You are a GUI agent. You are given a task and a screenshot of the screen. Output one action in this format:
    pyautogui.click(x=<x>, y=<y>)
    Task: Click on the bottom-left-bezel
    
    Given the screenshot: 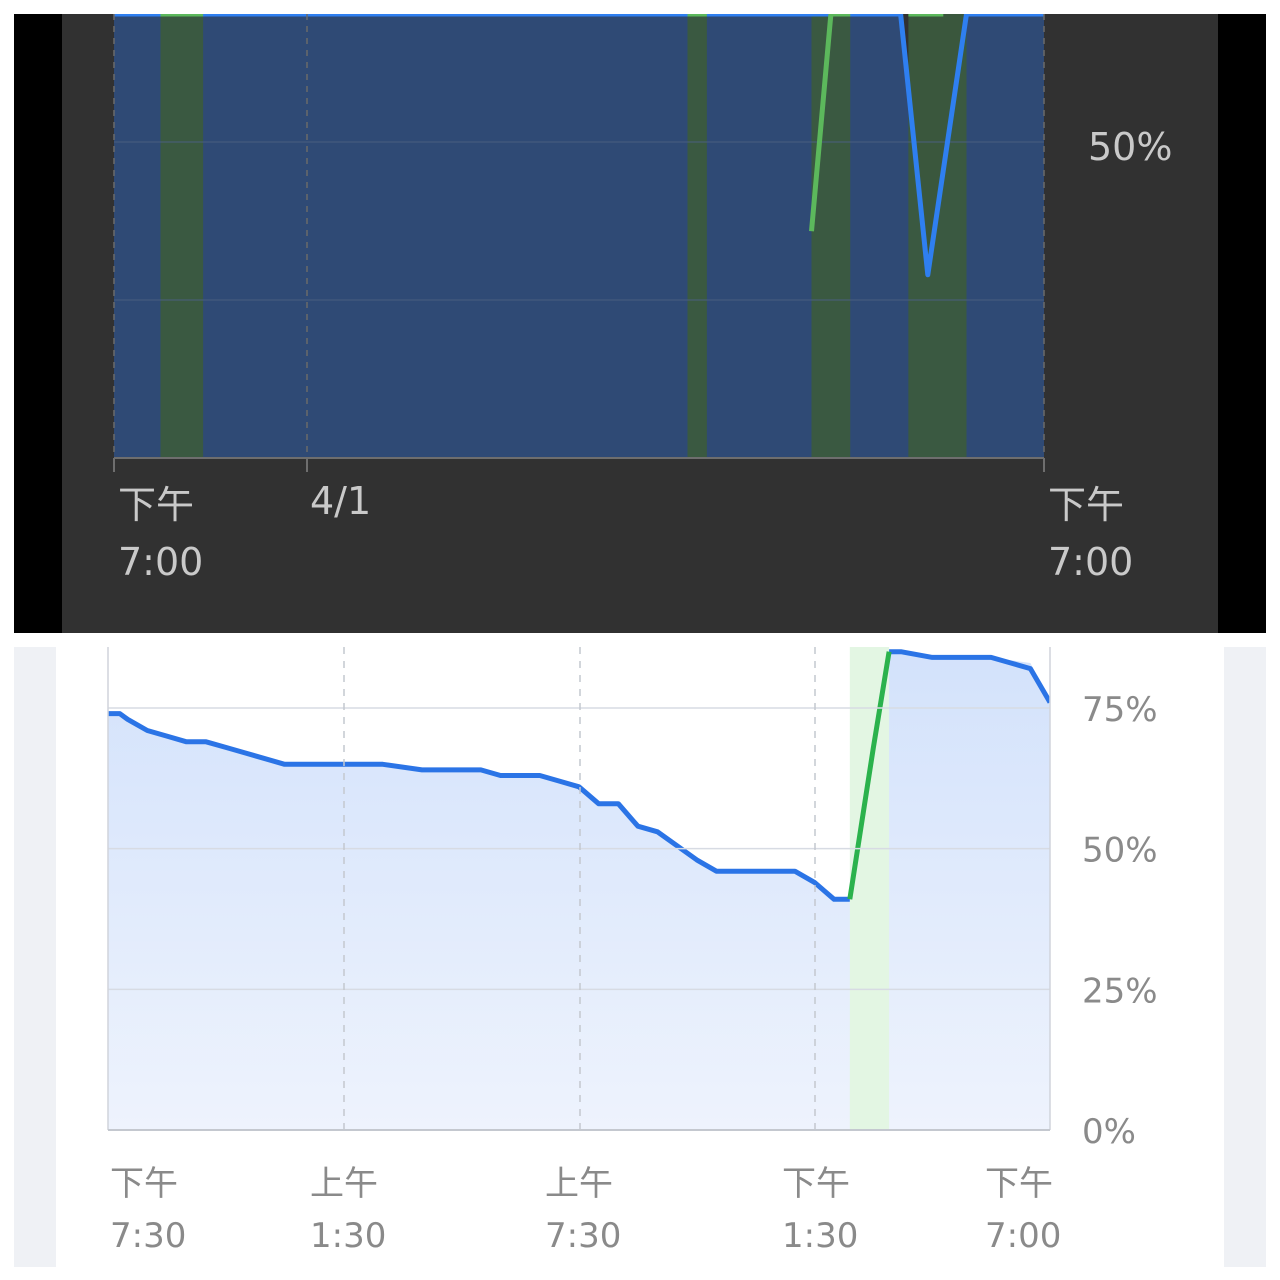 What is the action you would take?
    pyautogui.click(x=35, y=957)
    